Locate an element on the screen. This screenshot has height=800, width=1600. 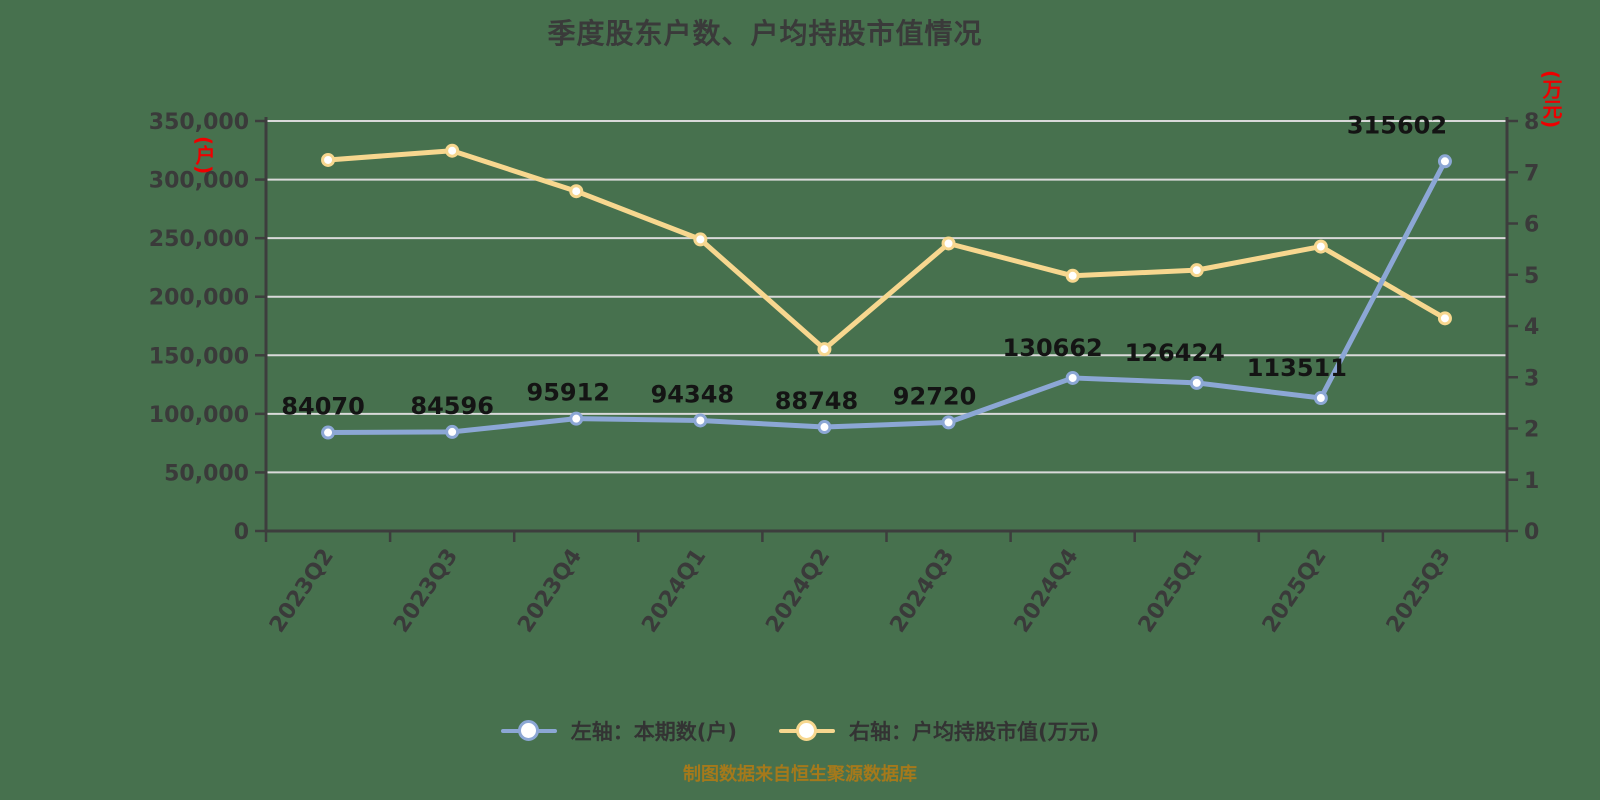
right-axis-tick-label: 1 is located at coordinates (1531, 481).